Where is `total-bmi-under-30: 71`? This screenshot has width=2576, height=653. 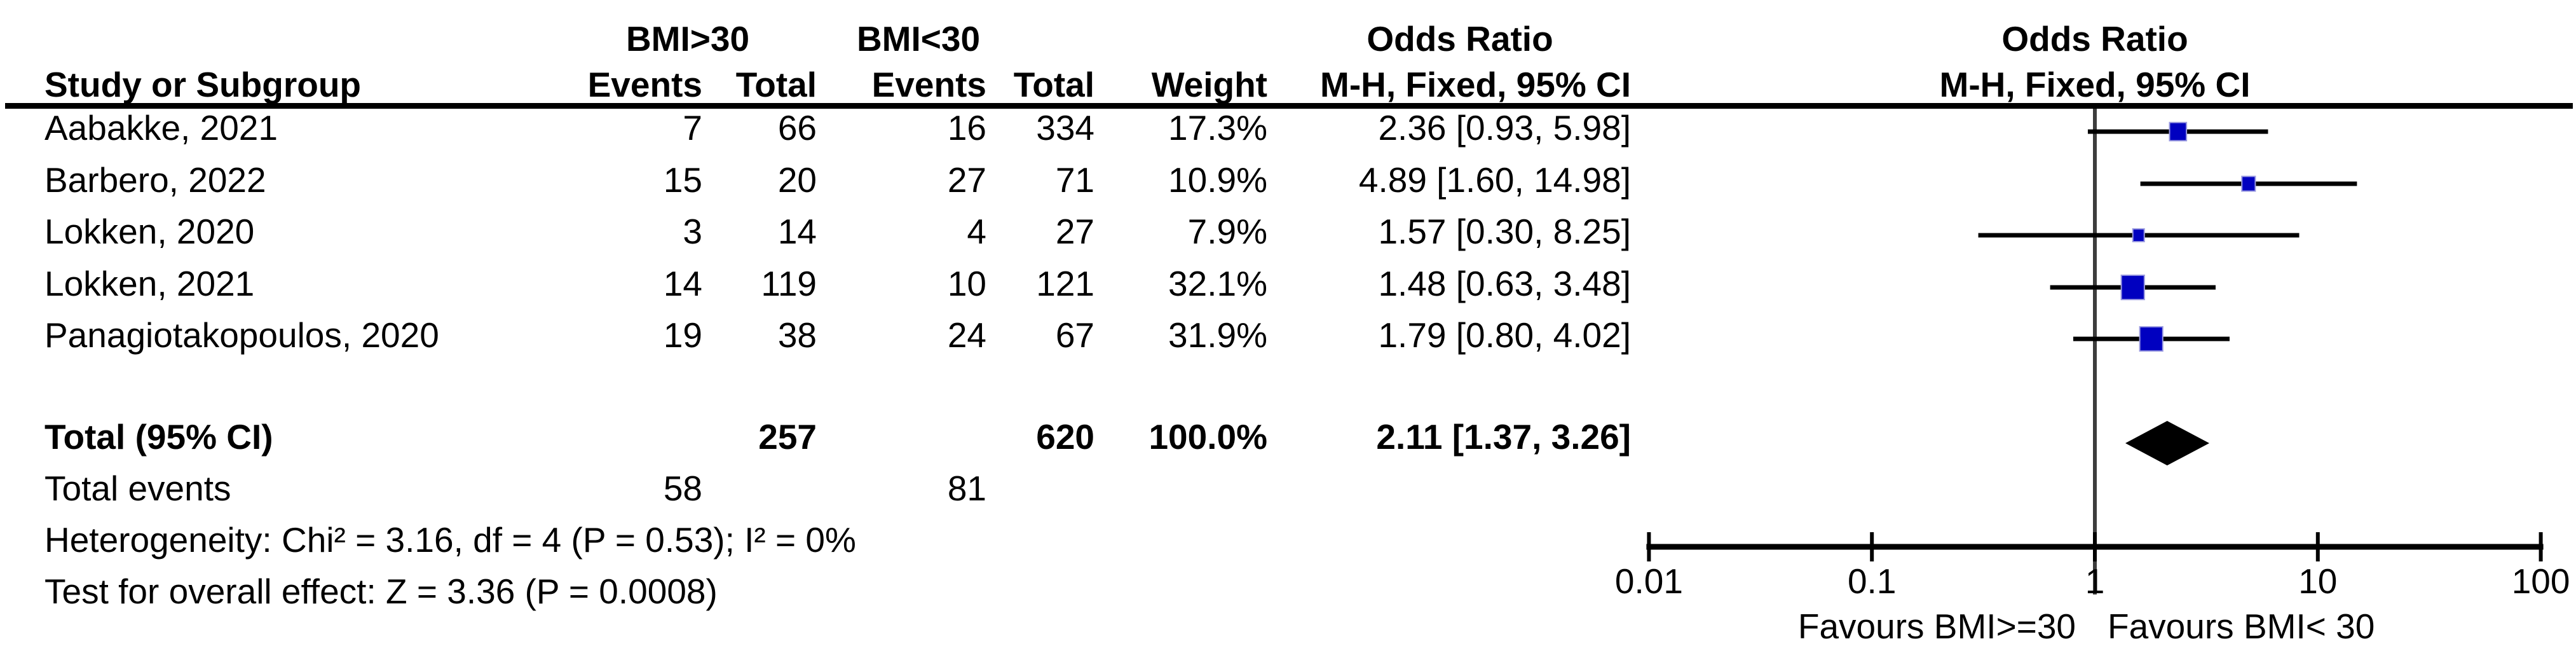 total-bmi-under-30: 71 is located at coordinates (1074, 180).